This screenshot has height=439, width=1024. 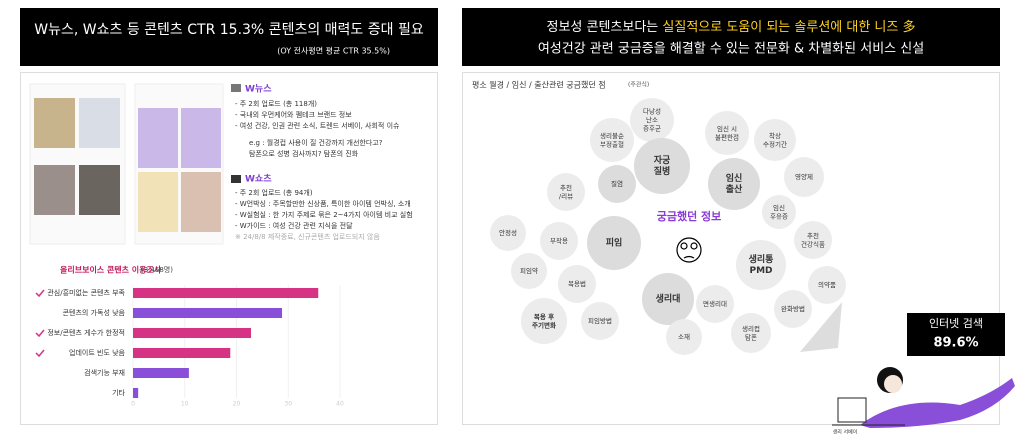 I want to click on y-tick-label: 기타, so click(x=118, y=392).